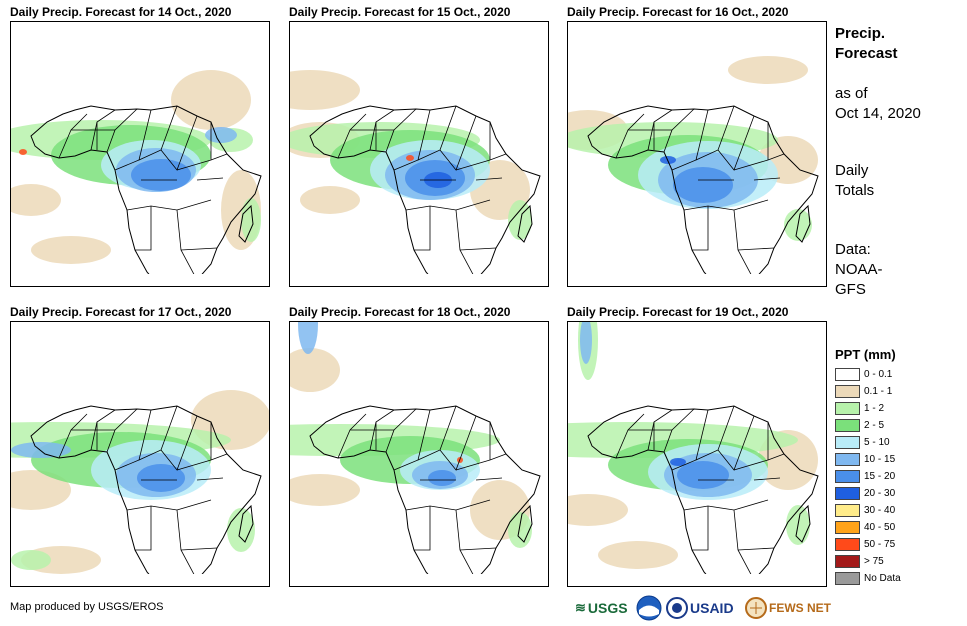  Describe the element at coordinates (868, 579) in the screenshot. I see `legend-item: No Data` at that location.